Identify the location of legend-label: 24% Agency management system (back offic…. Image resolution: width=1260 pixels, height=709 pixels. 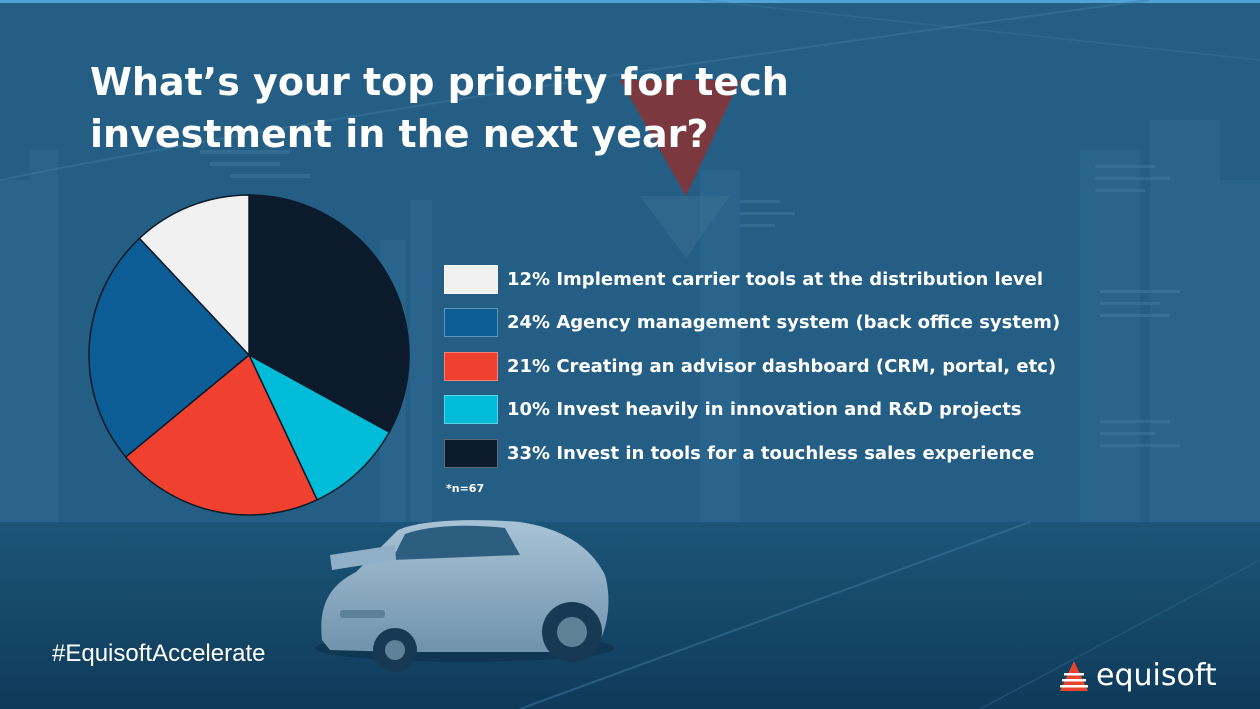
(784, 322).